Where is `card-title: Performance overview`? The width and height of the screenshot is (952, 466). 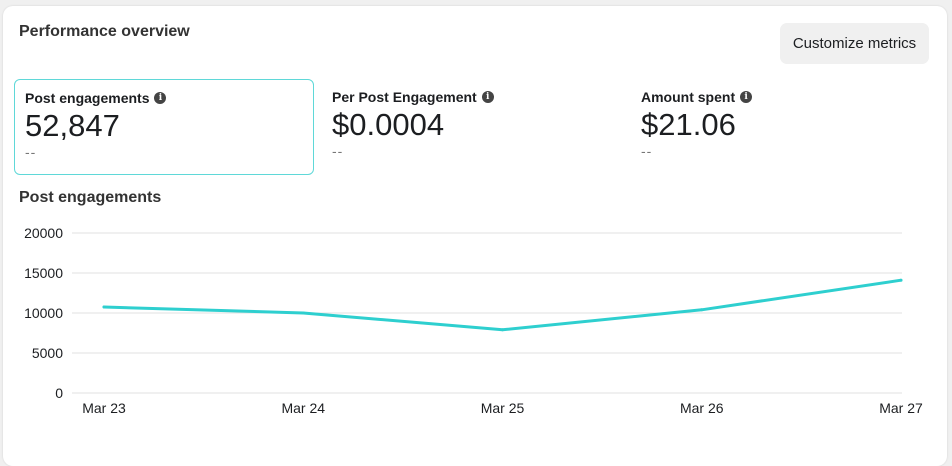
card-title: Performance overview is located at coordinates (104, 31).